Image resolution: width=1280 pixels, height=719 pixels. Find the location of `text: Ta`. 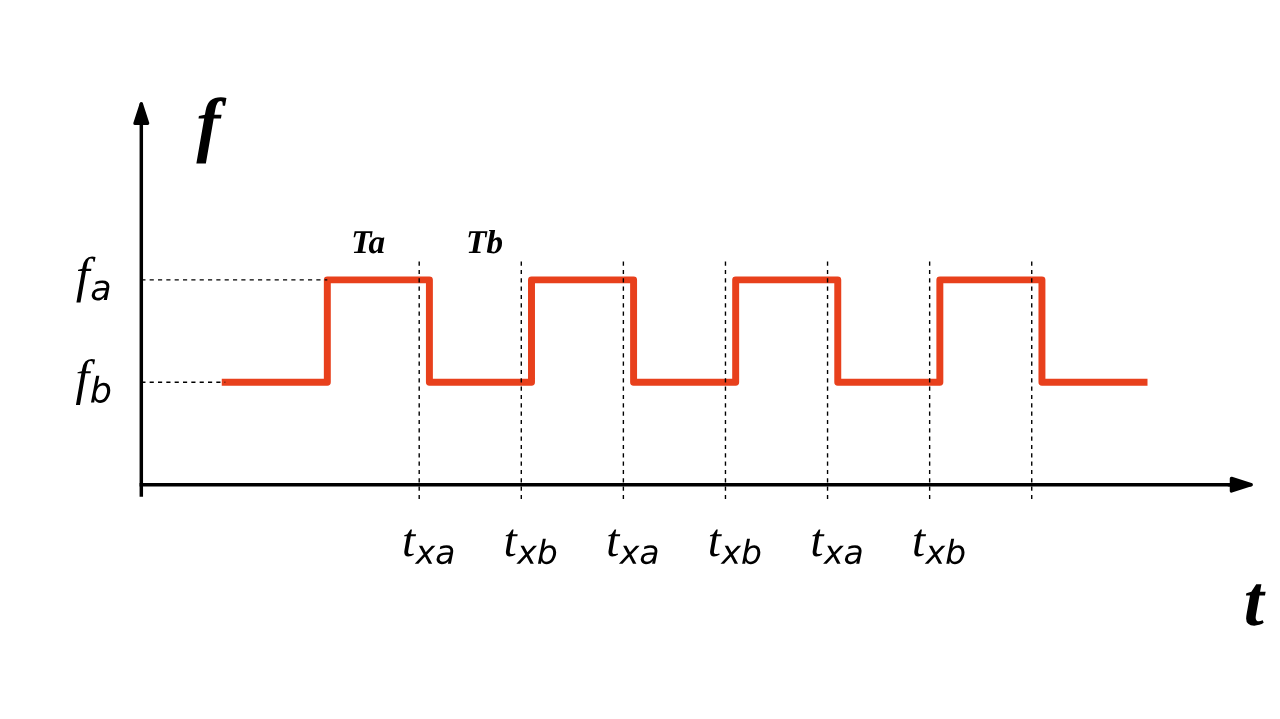

text: Ta is located at coordinates (369, 242).